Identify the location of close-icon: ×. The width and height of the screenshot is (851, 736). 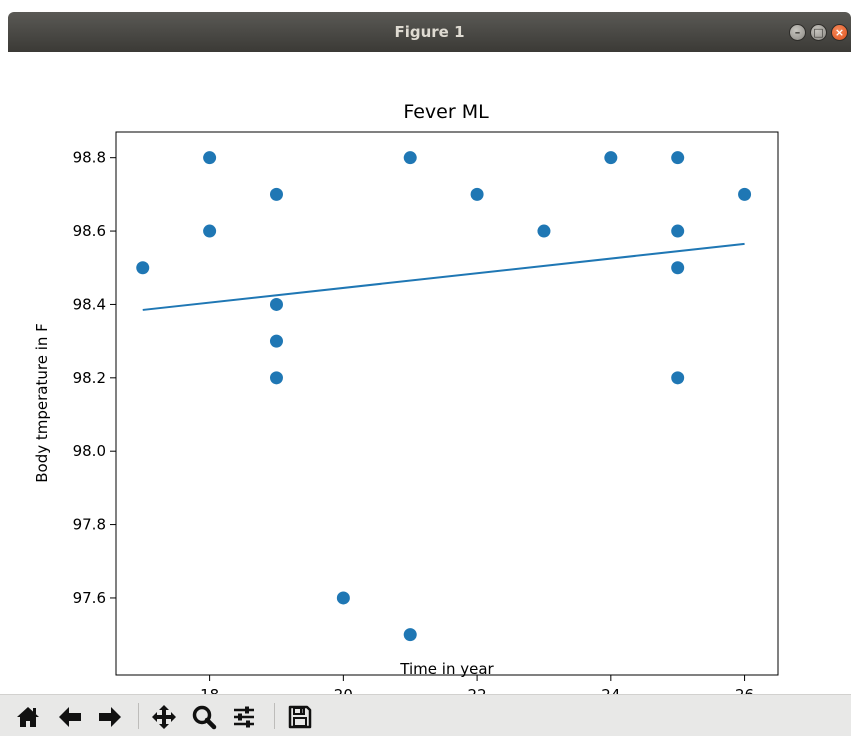
(839, 32).